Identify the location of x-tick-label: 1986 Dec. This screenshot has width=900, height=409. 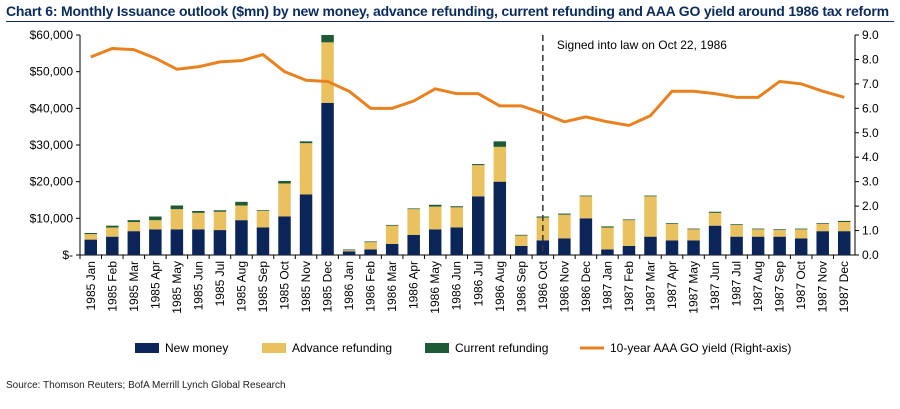
(586, 286).